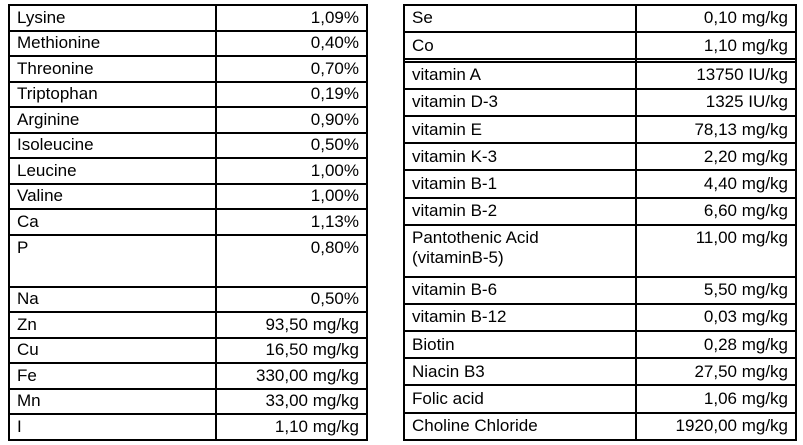 The width and height of the screenshot is (803, 445). Describe the element at coordinates (520, 372) in the screenshot. I see `nutrient-name-cell: Niacin B3` at that location.